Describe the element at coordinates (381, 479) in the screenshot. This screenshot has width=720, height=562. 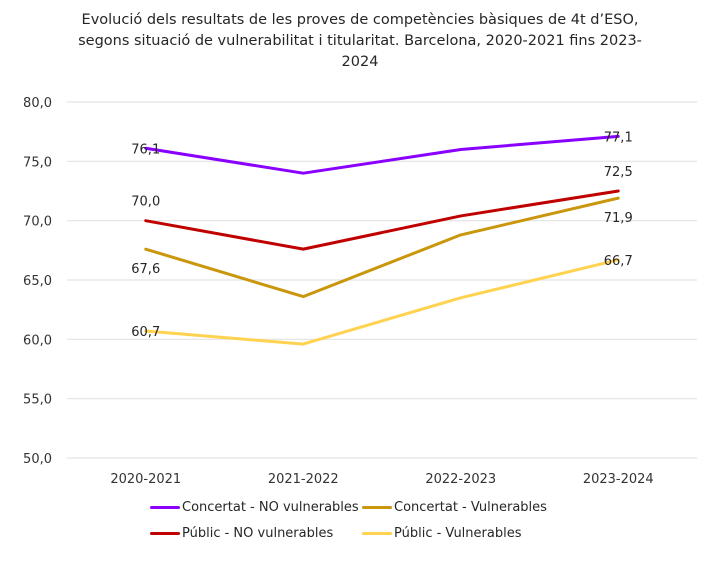
I see `x-axis: 2020-2021 2021-2022 2022-2023 2023-2024` at that location.